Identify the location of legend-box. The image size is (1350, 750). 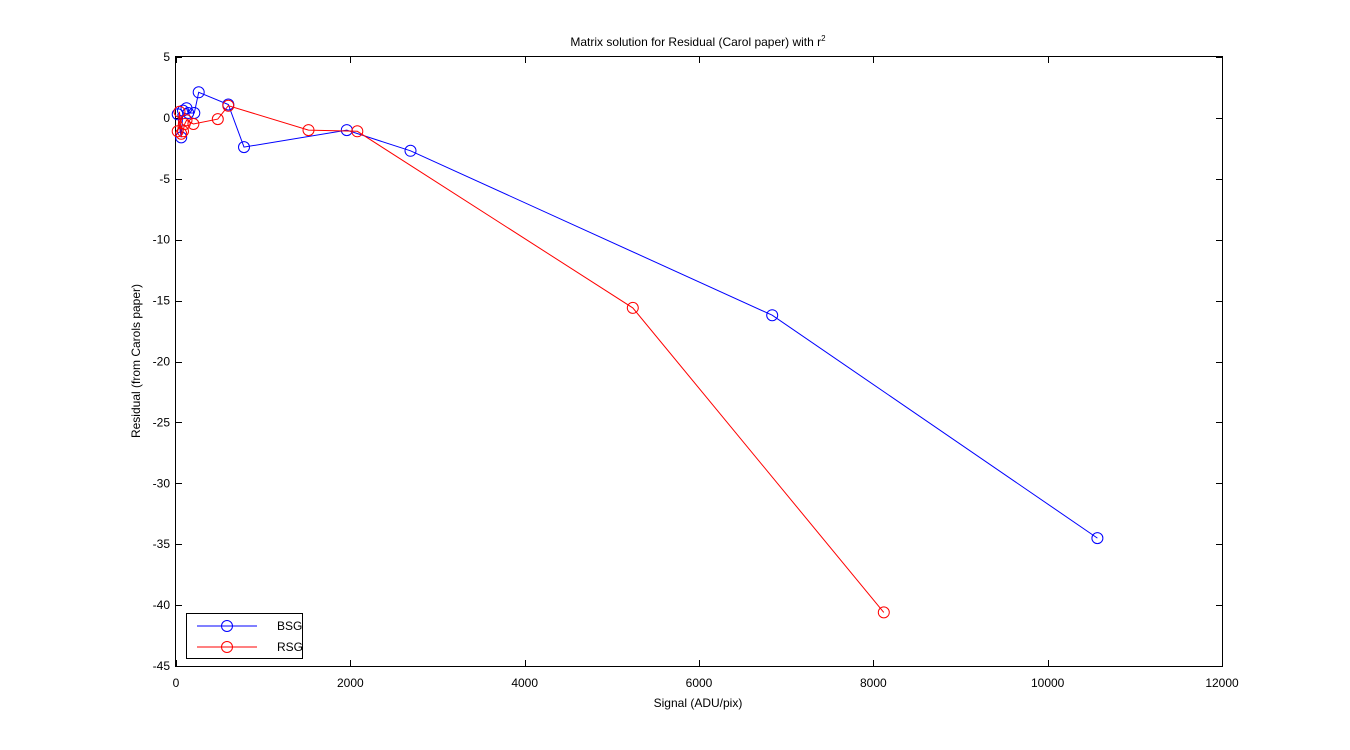
(244, 636).